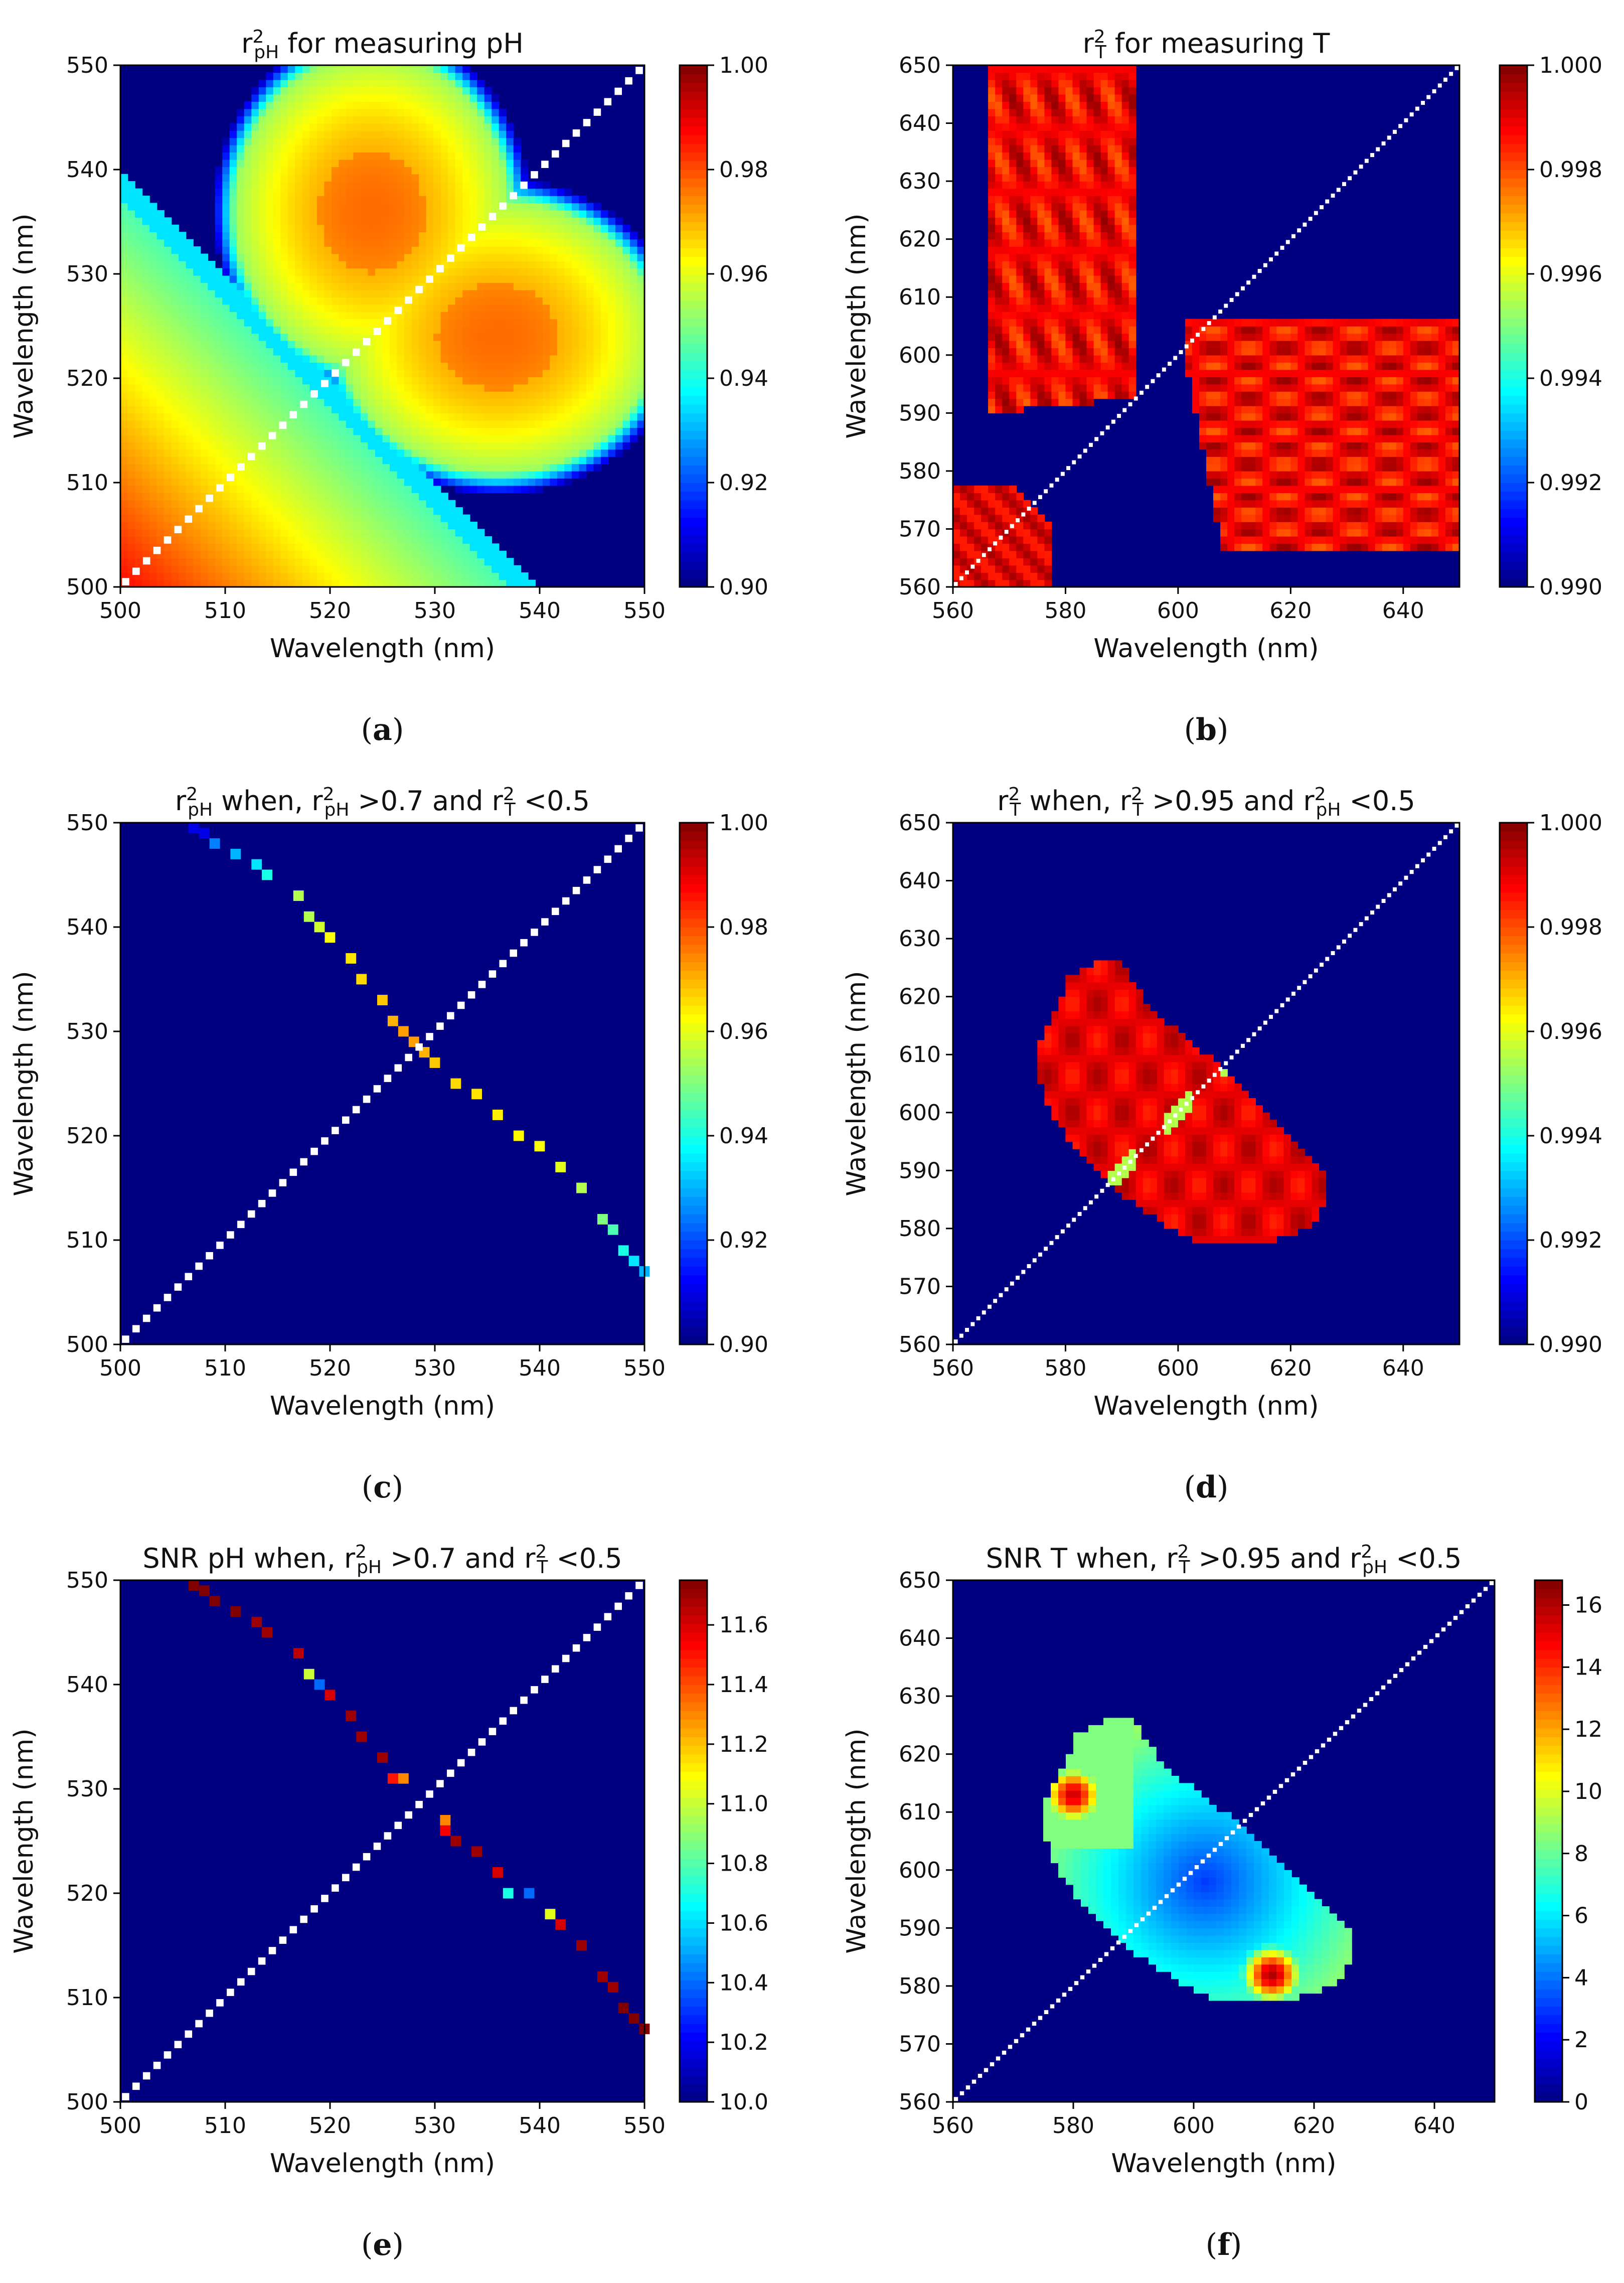 The height and width of the screenshot is (2283, 1624). I want to click on colorbar-segment, so click(693, 70).